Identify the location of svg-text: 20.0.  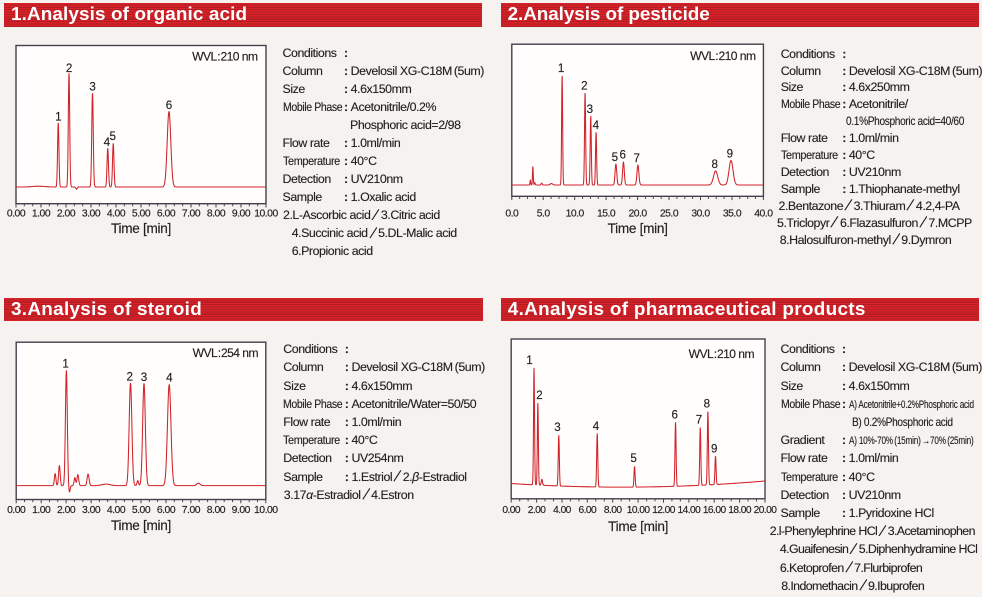
(637, 214).